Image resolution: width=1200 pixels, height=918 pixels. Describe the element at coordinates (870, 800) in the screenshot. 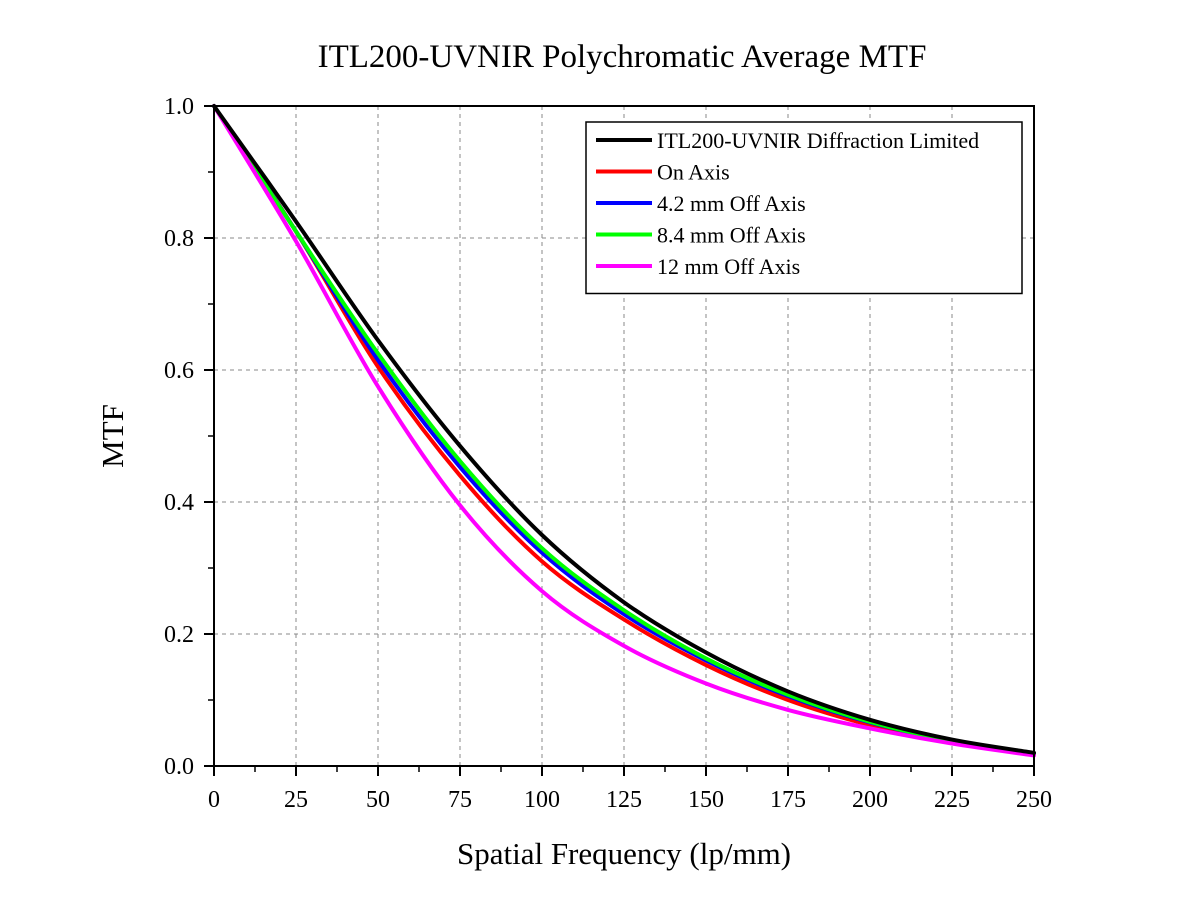

I see `x-tick-label: 200` at that location.